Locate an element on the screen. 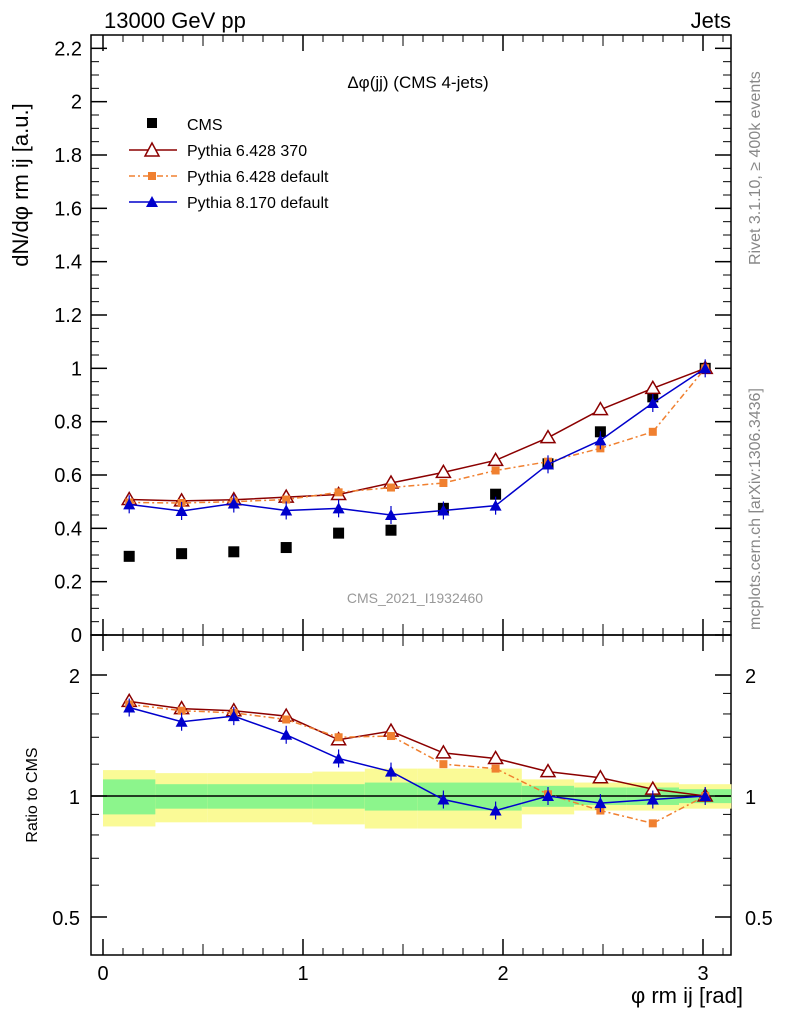 Image resolution: width=786 pixels, height=1024 pixels. main-y-tick-label: 0.4 is located at coordinates (68, 529).